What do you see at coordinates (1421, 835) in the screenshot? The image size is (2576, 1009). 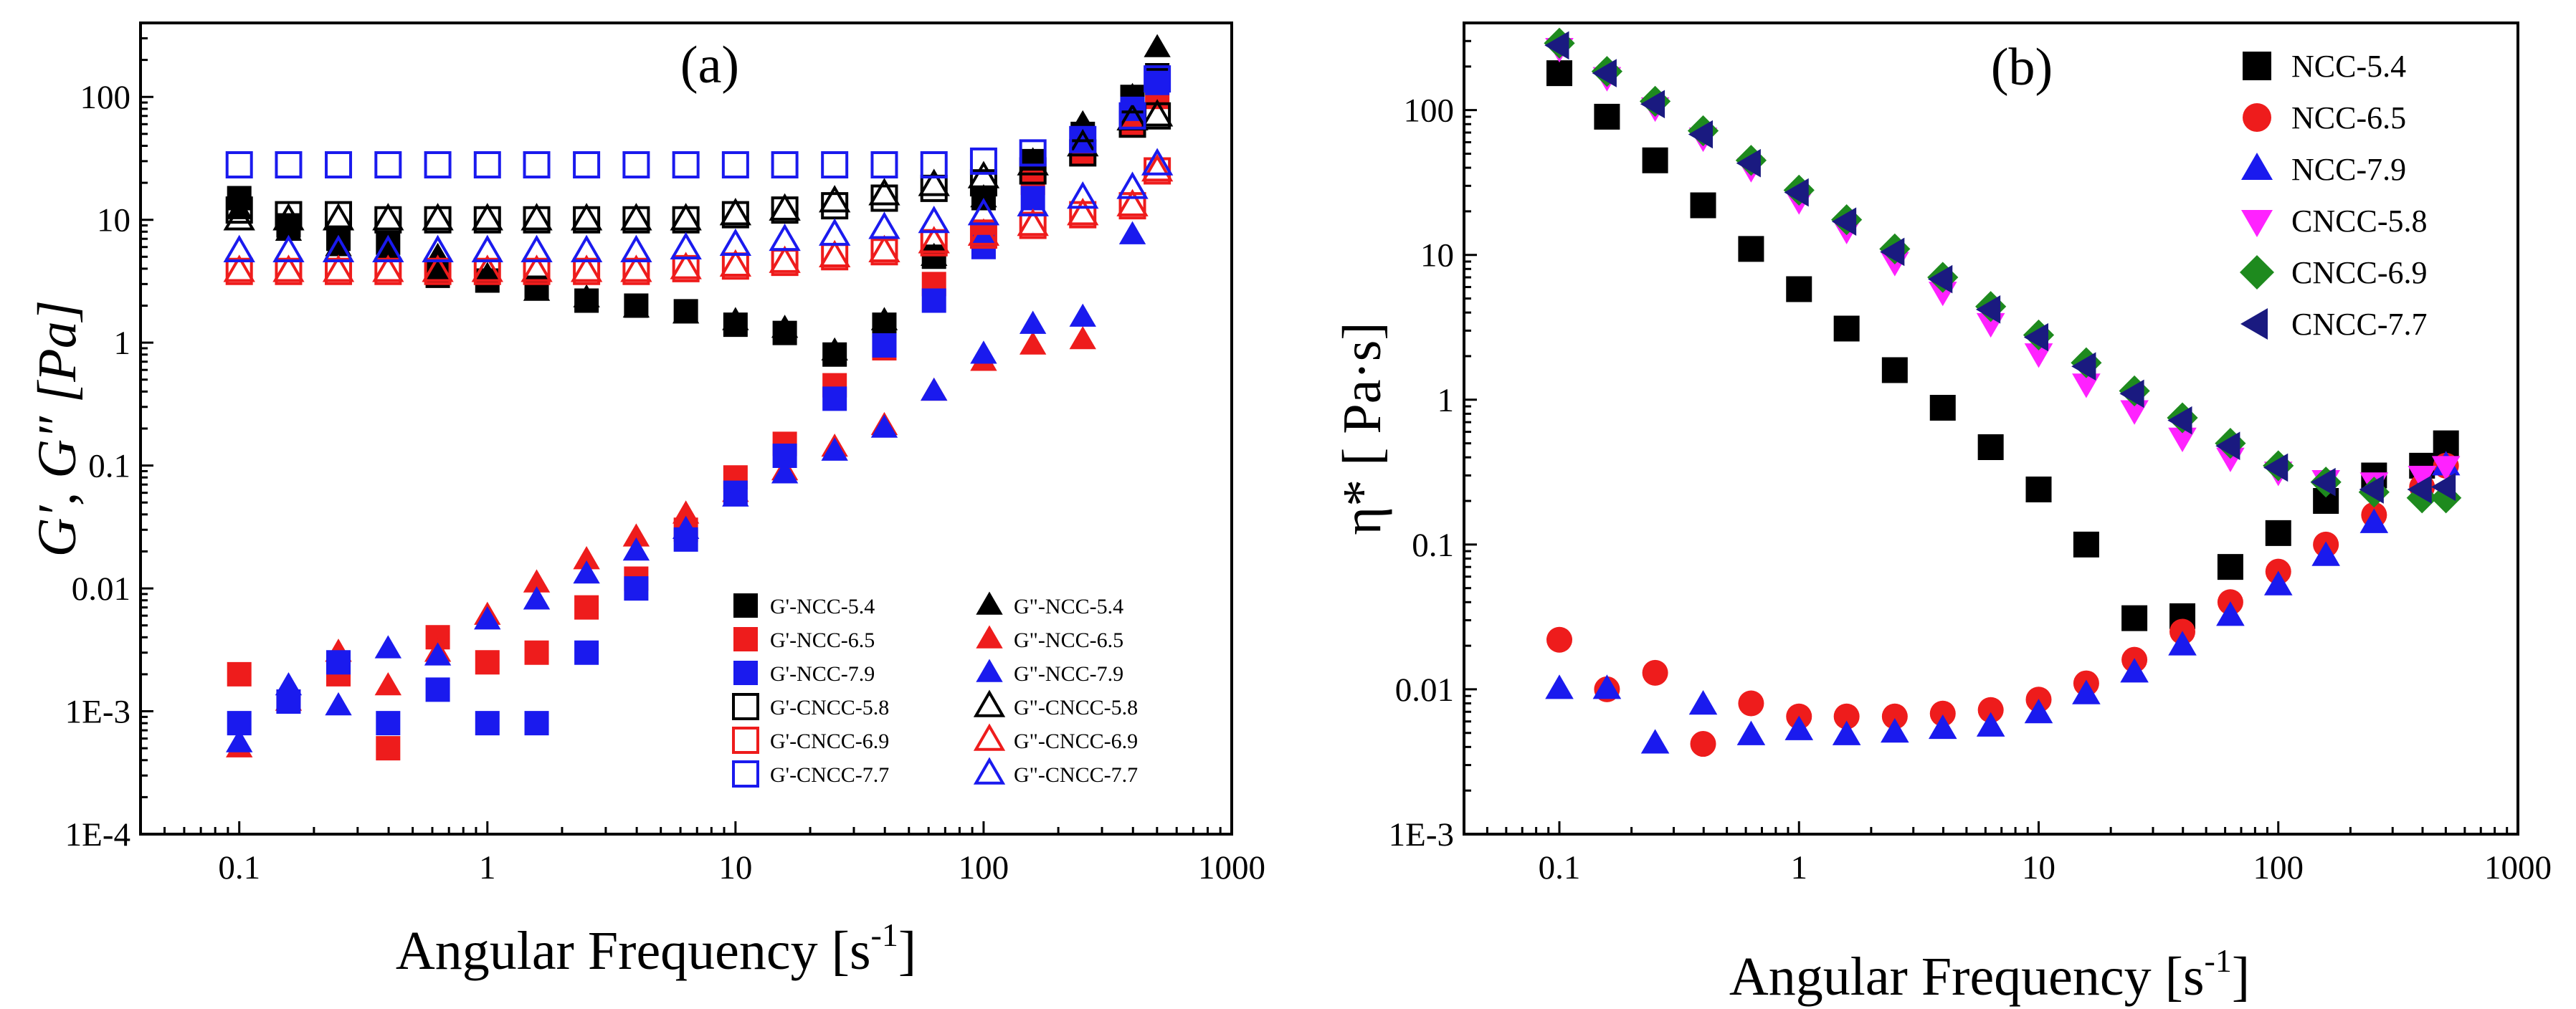 I see `y-tick-label: 1E-3` at bounding box center [1421, 835].